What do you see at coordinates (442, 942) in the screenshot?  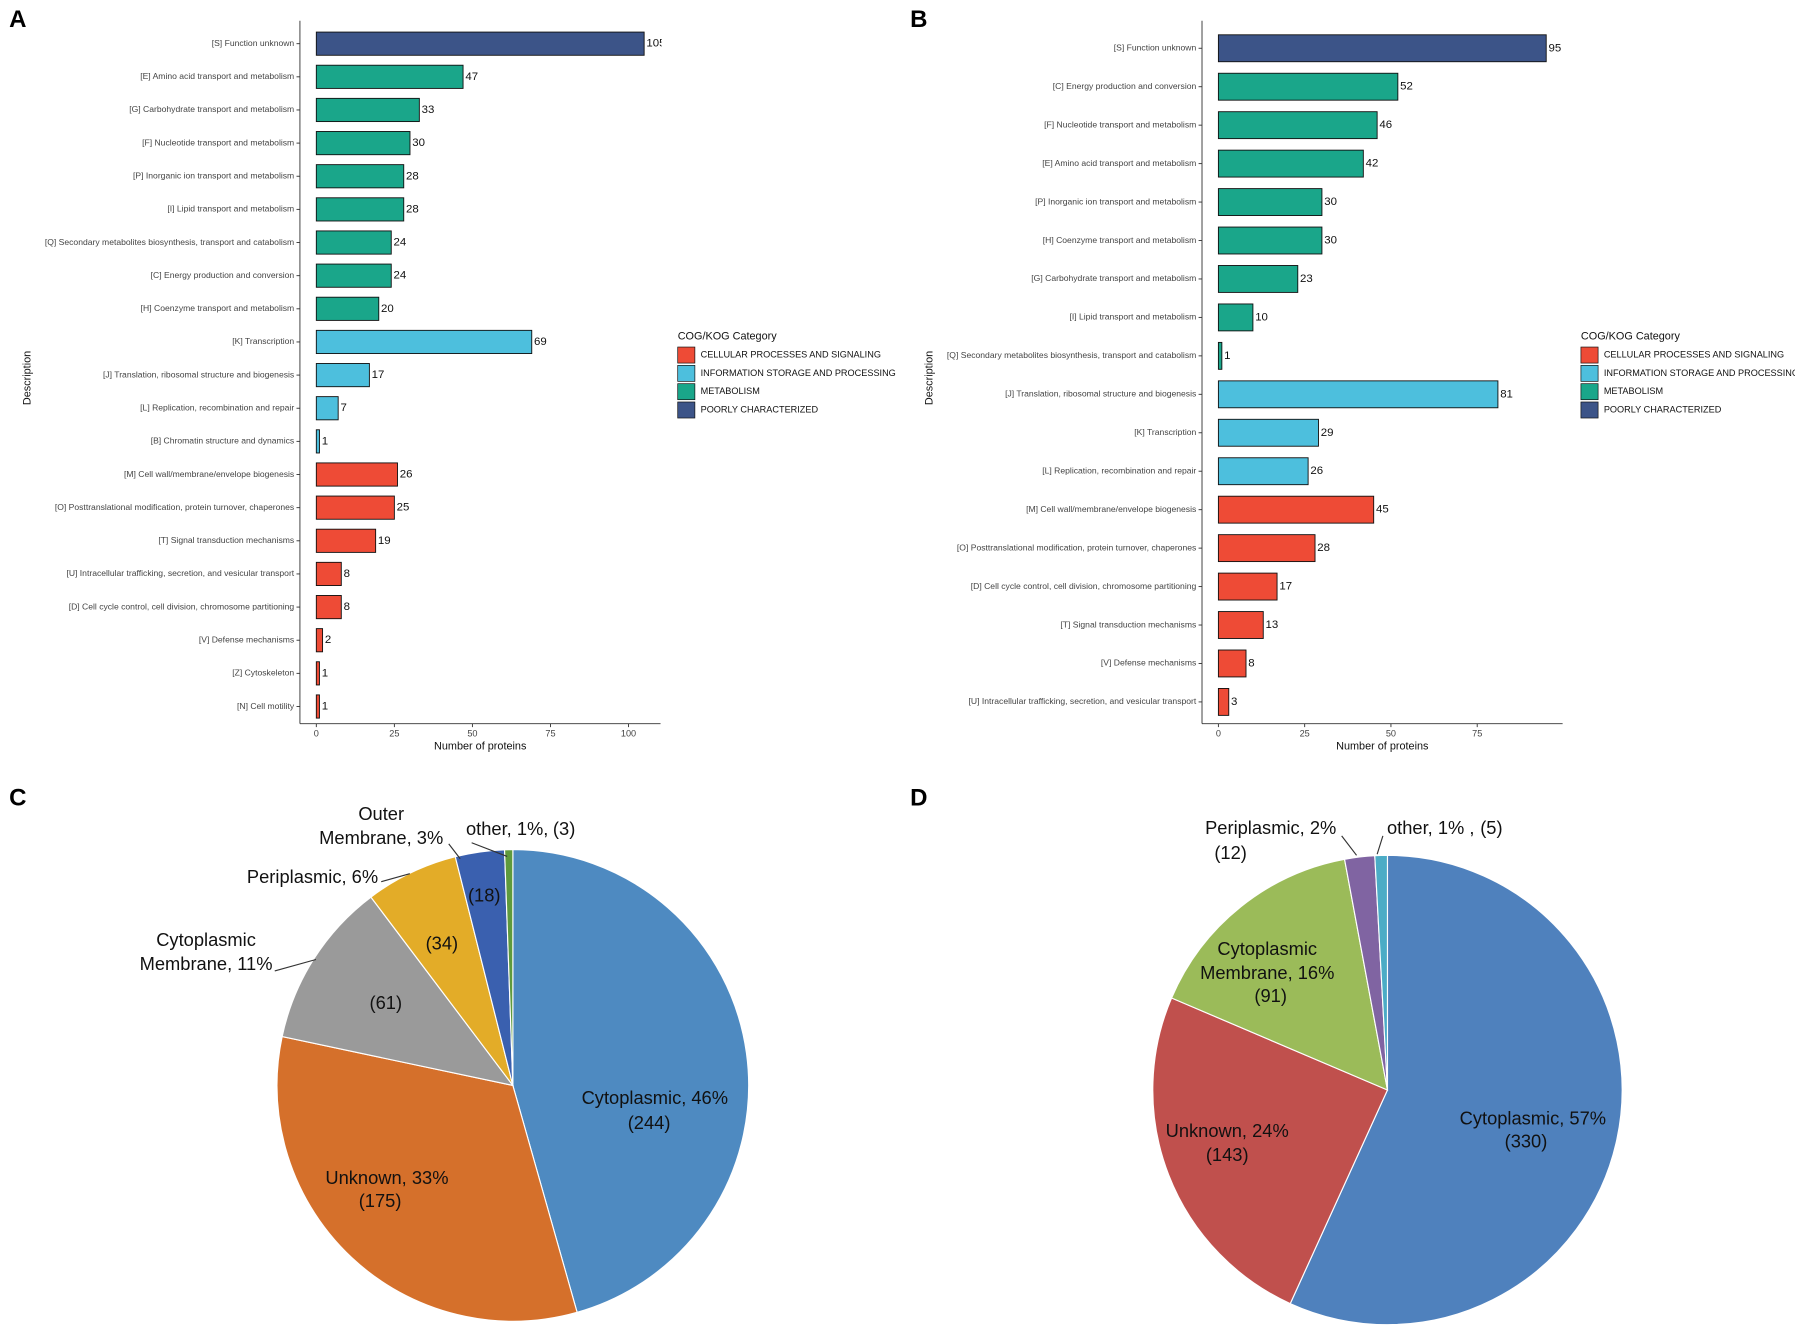 I see `slice-value-label: (34)` at bounding box center [442, 942].